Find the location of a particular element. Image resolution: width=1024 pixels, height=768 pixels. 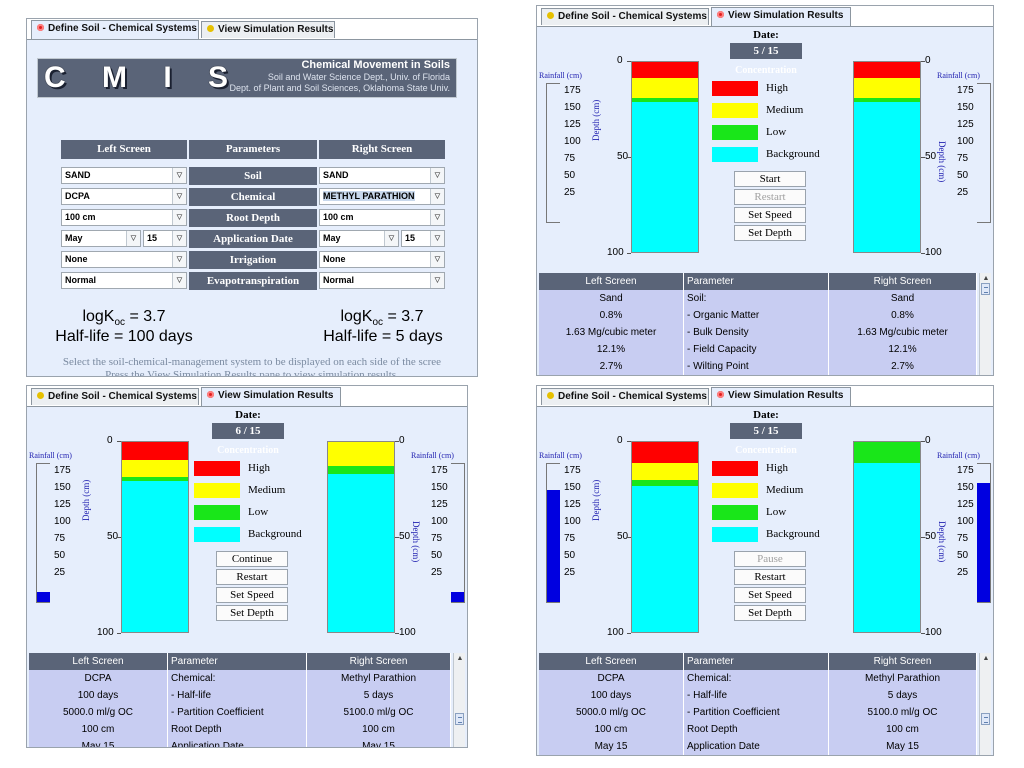

left-root-depth-dropdown-icon: ▽ is located at coordinates (179, 217).